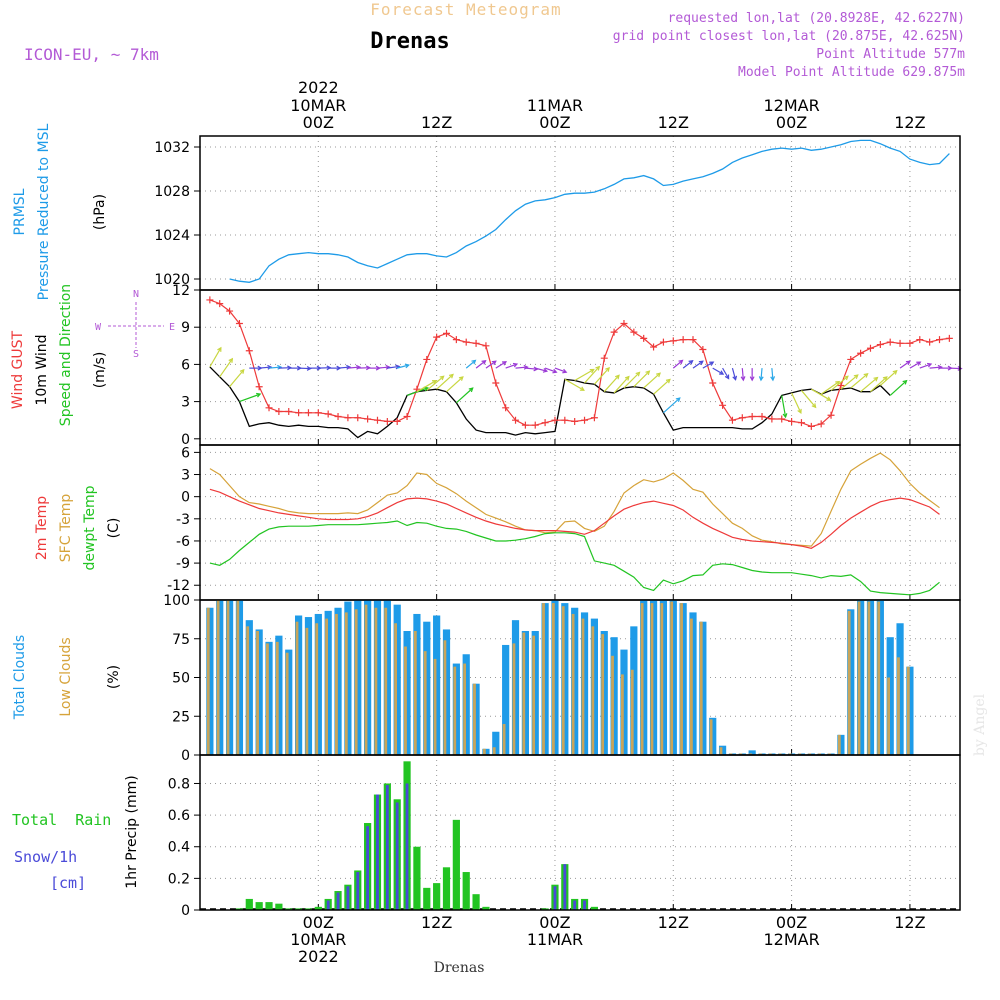 Image resolution: width=1000 pixels, height=1000 pixels. What do you see at coordinates (60, 211) in the screenshot?
I see `pressure-panel-labels: PRMSL Pressure Reduced to MSL (hPa)` at bounding box center [60, 211].